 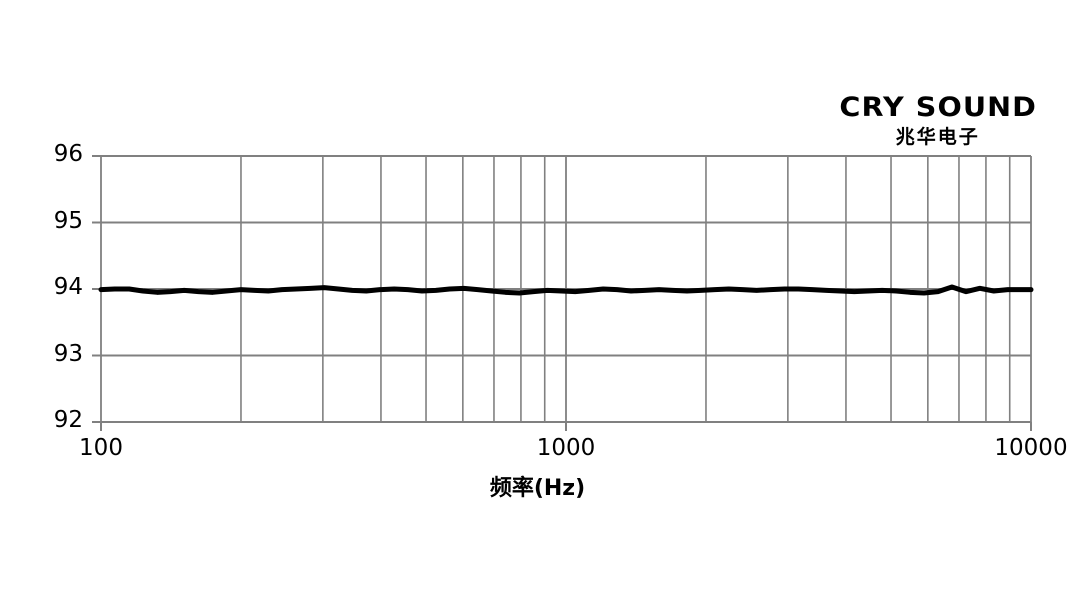 What do you see at coordinates (537, 488) in the screenshot?
I see `x-axis-title: 频率(Hz)` at bounding box center [537, 488].